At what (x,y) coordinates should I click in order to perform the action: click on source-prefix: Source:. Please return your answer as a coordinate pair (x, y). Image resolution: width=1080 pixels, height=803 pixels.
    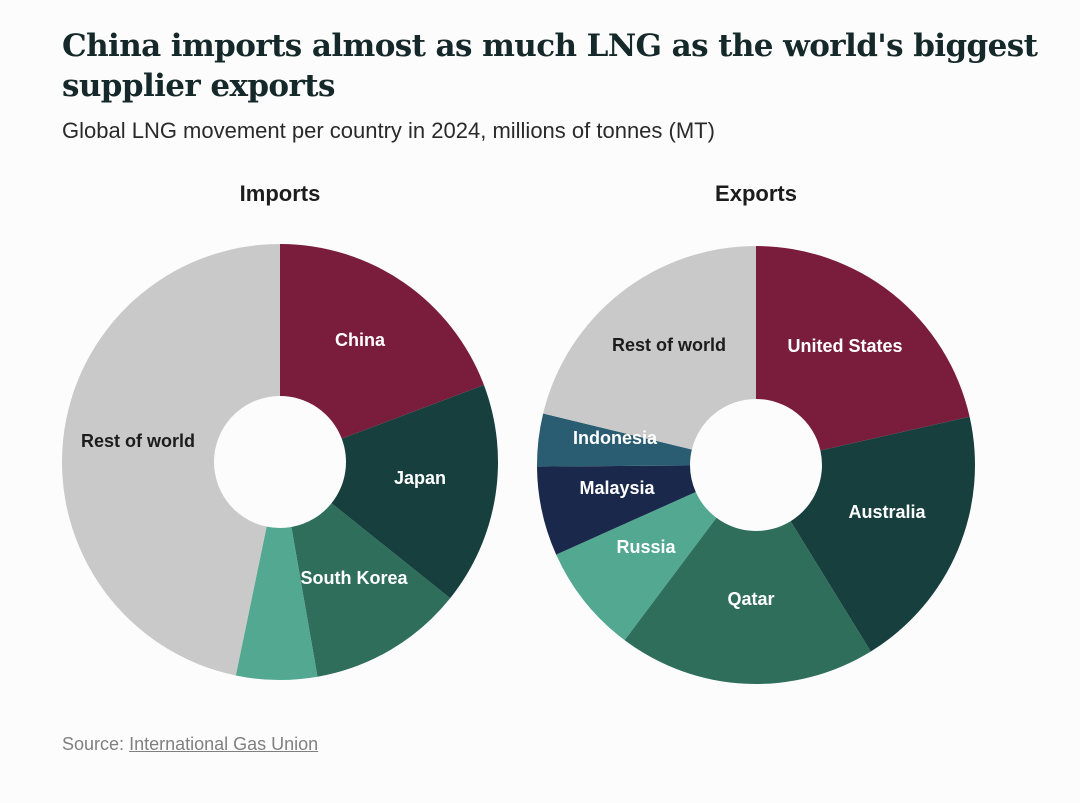
    Looking at the image, I should click on (93, 744).